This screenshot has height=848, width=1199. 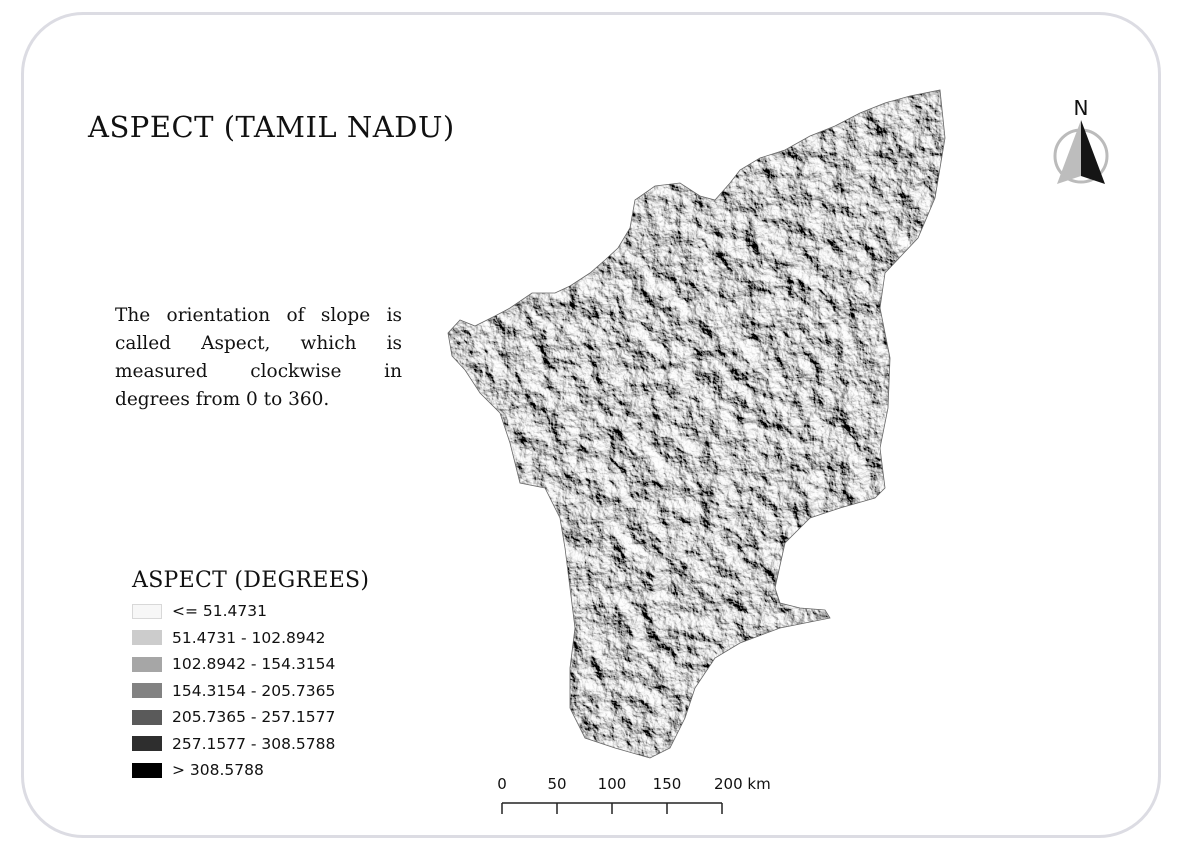 I want to click on legend-label: 51.4731 - 102.8942, so click(x=249, y=637).